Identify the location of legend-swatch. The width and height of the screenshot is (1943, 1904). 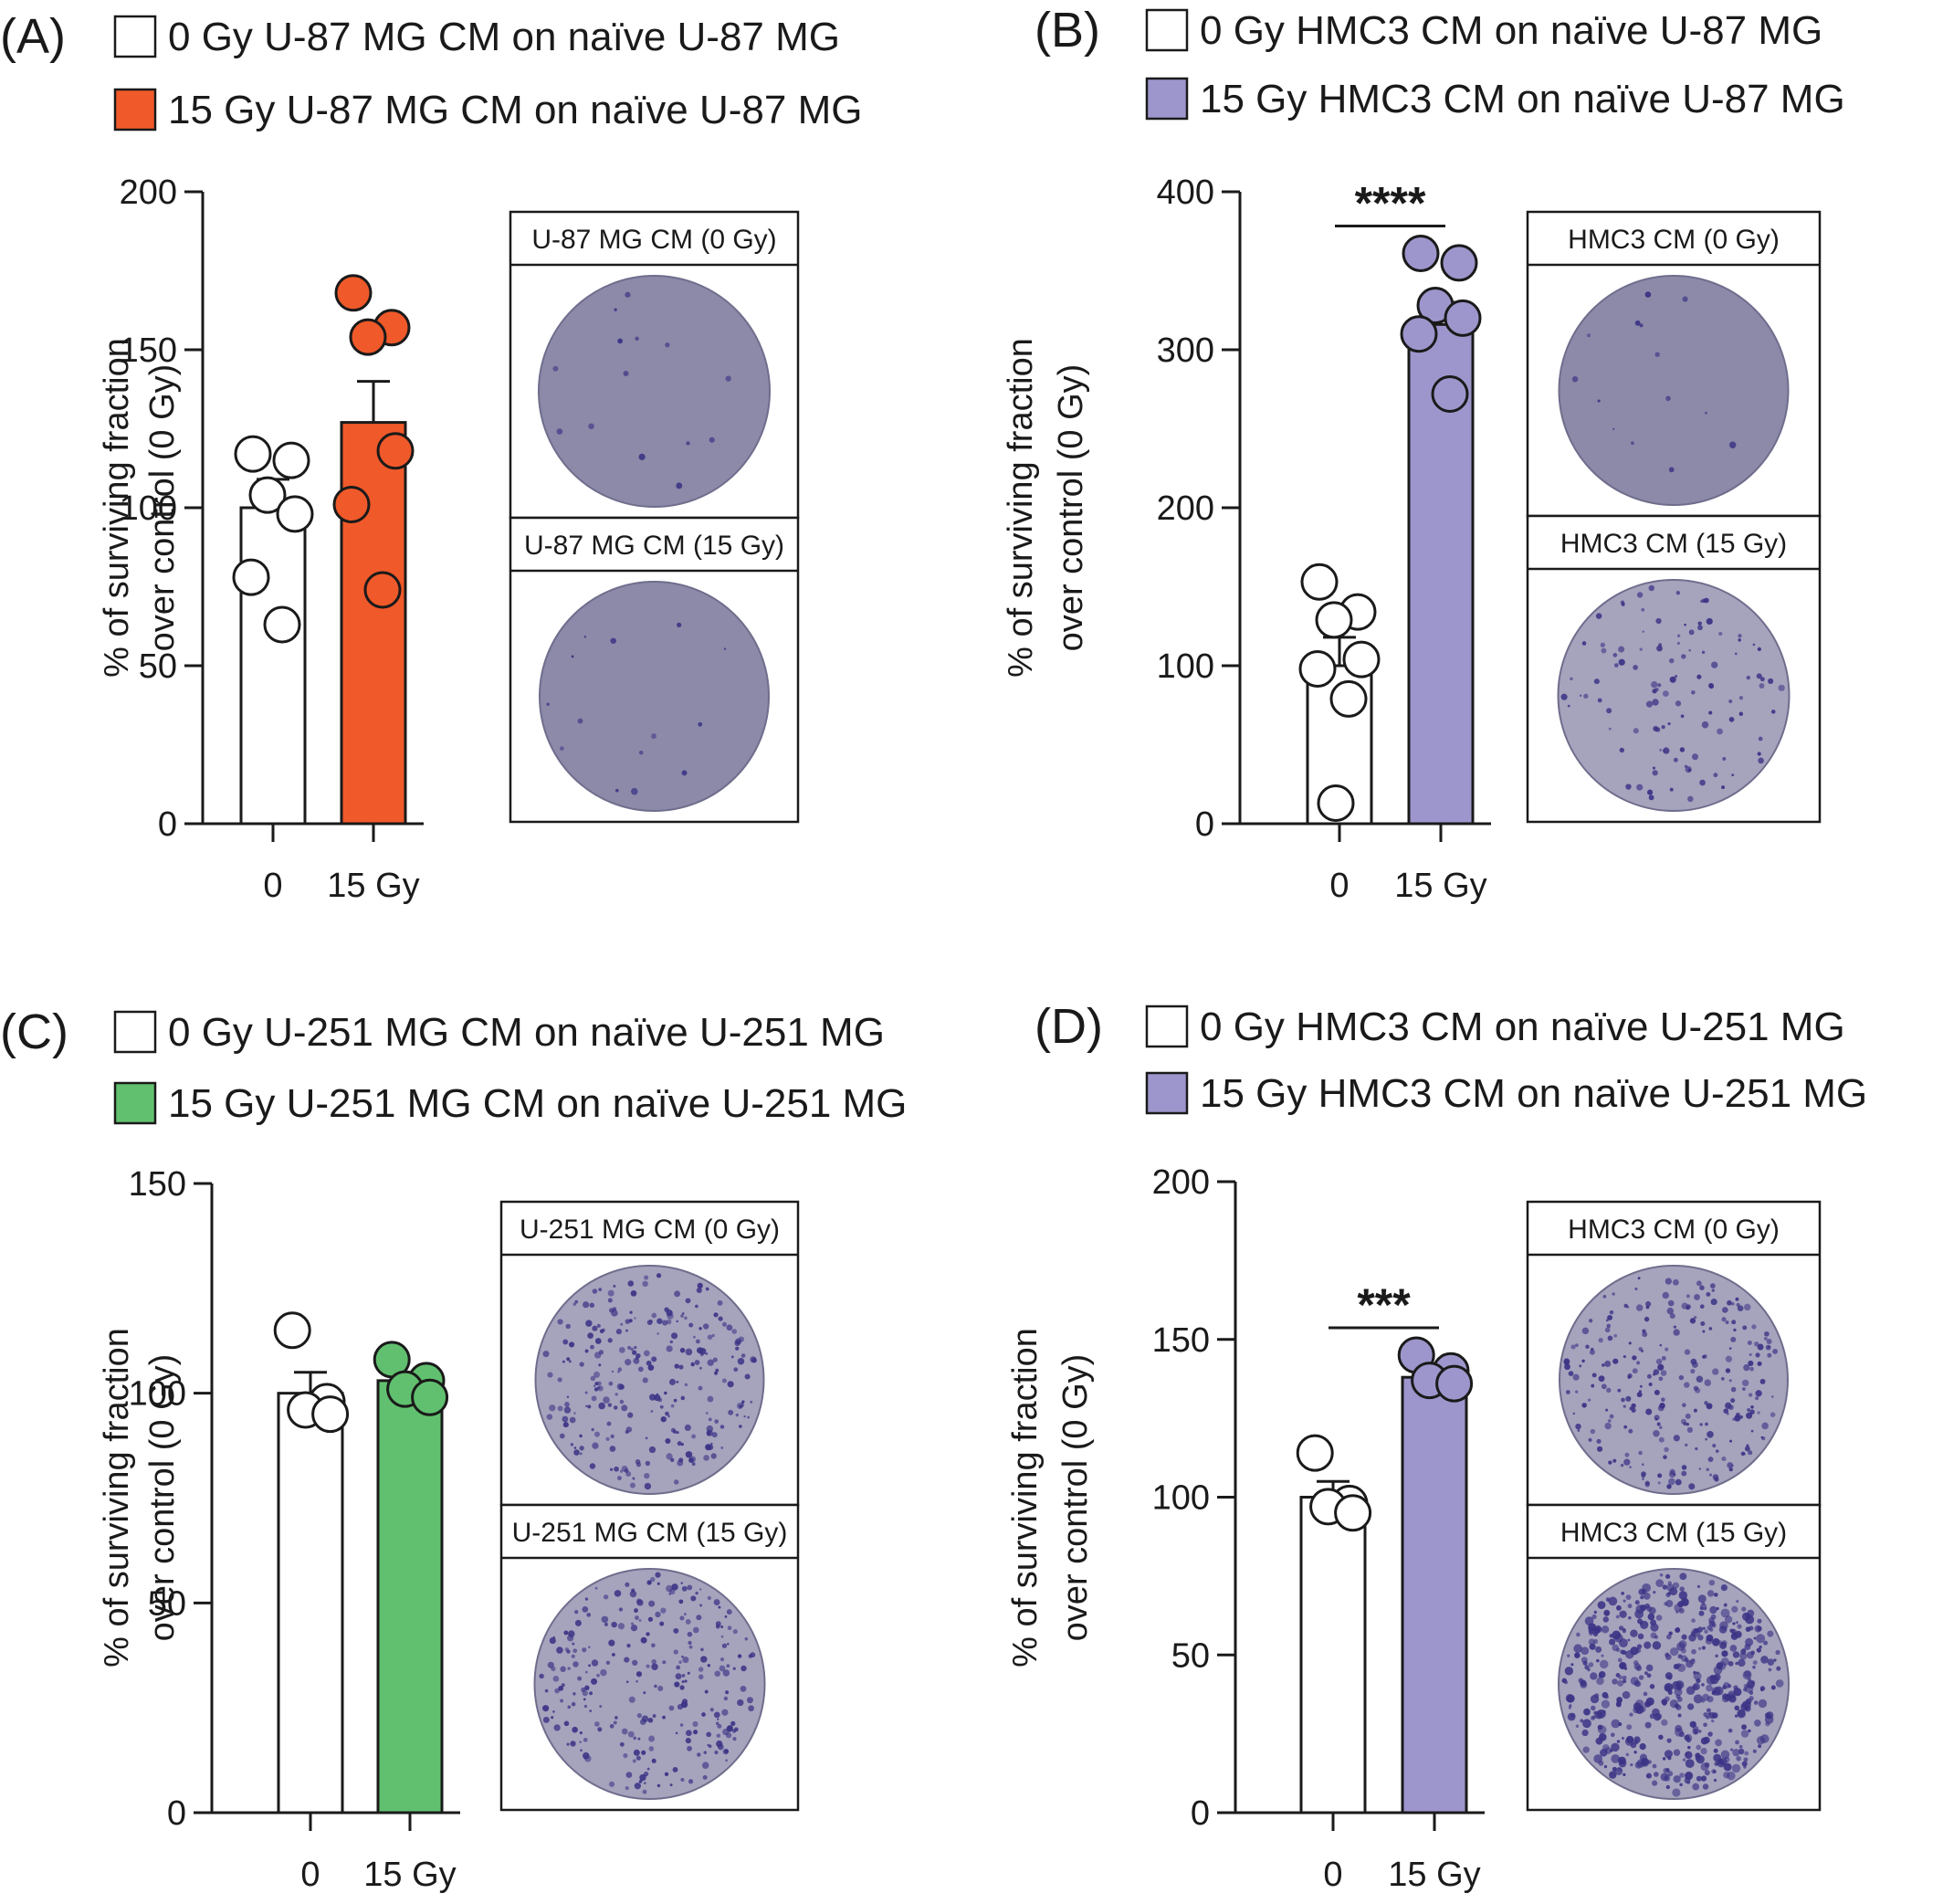
(135, 1103).